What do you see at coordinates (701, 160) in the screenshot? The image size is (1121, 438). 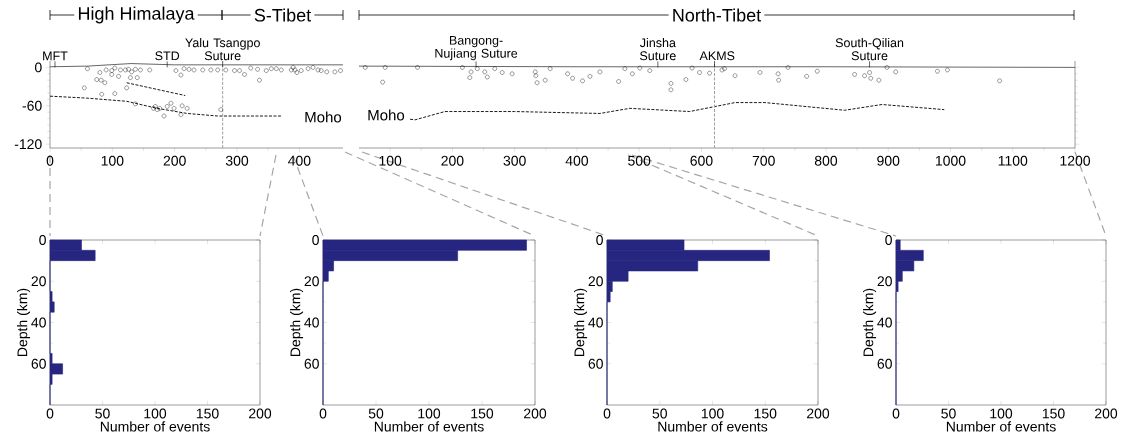 I see `x-tick-label: 600` at bounding box center [701, 160].